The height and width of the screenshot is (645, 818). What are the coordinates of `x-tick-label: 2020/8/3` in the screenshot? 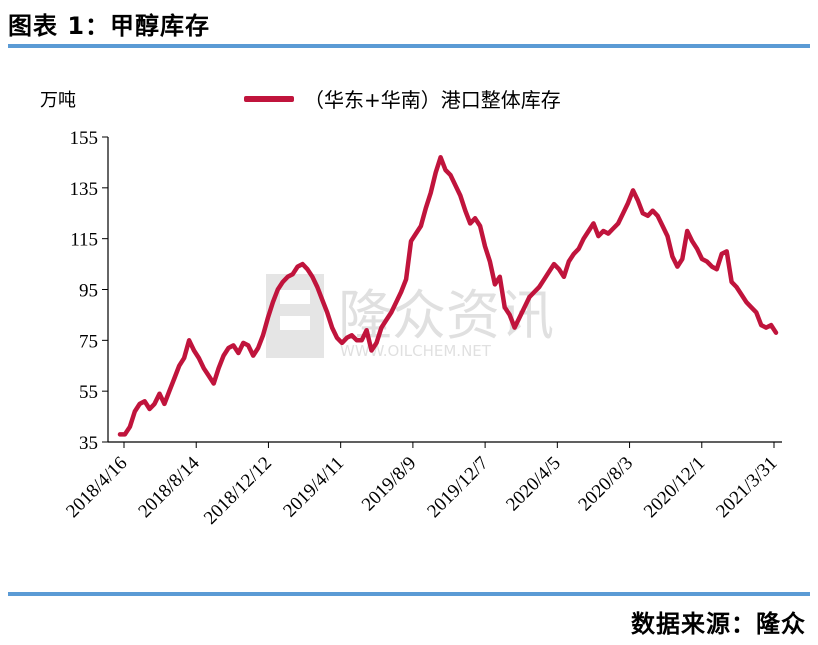 It's located at (605, 484).